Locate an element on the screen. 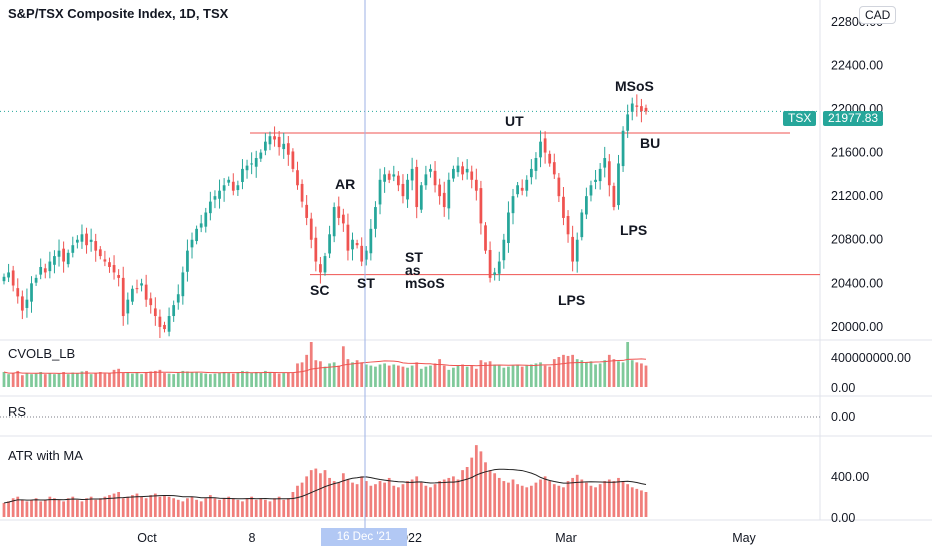 The width and height of the screenshot is (932, 550). price-tick-label: 21200.00 is located at coordinates (857, 196).